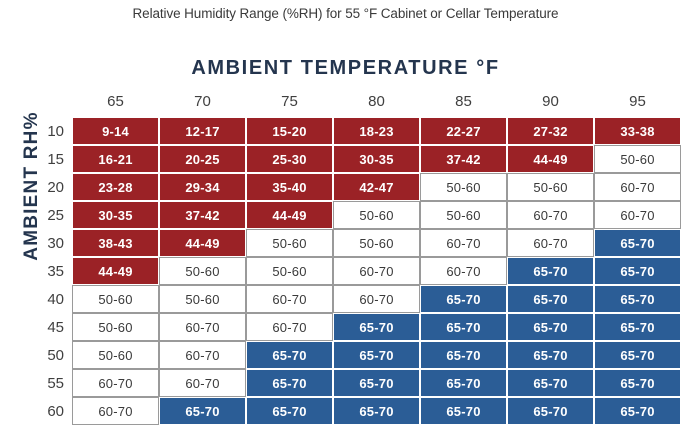 This screenshot has height=448, width=691. I want to click on row-header-40: 40, so click(55, 299).